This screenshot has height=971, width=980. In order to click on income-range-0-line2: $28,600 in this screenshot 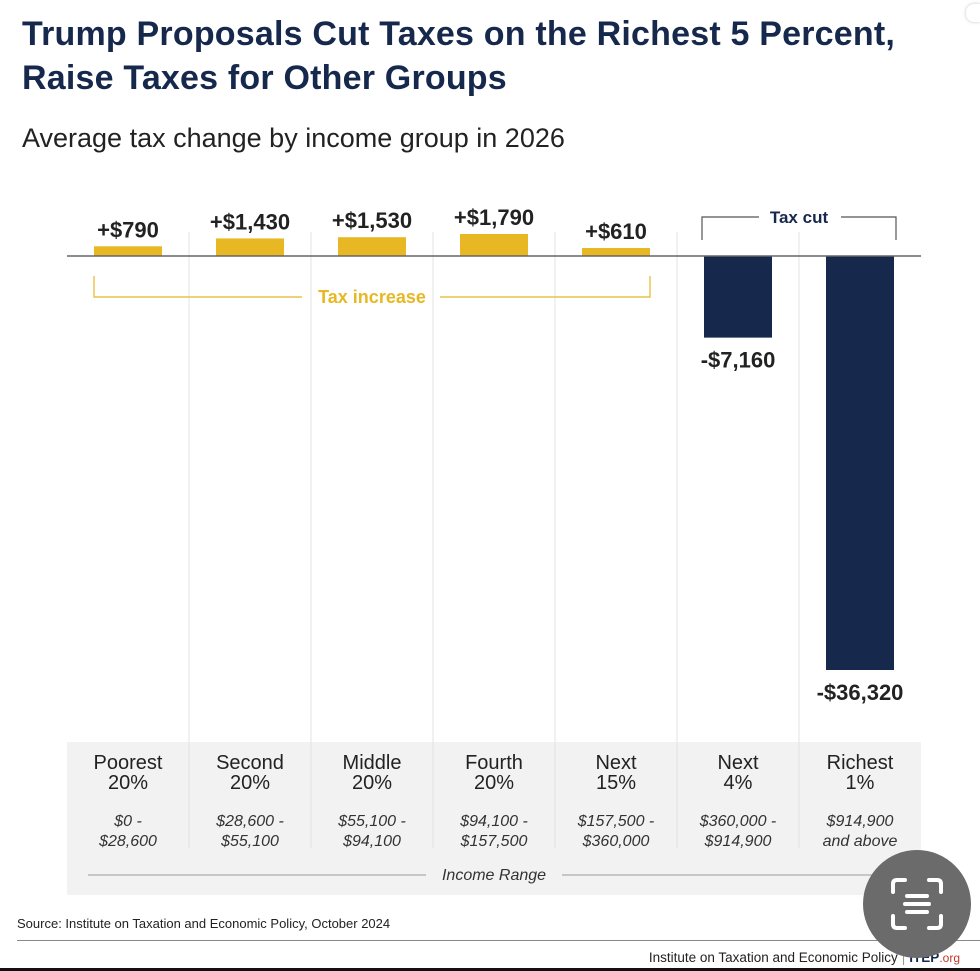, I will do `click(127, 841)`.